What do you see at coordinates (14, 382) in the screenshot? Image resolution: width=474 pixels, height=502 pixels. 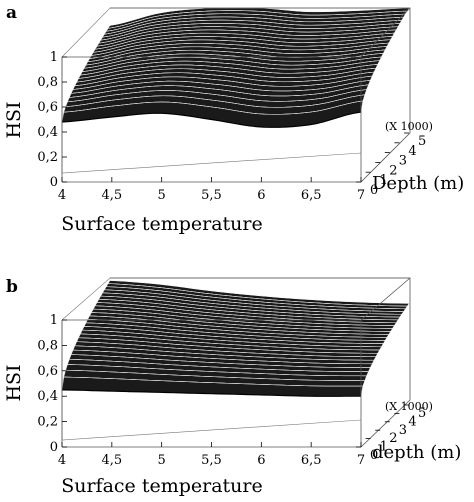 I see `z-axis-title-b: HSI` at bounding box center [14, 382].